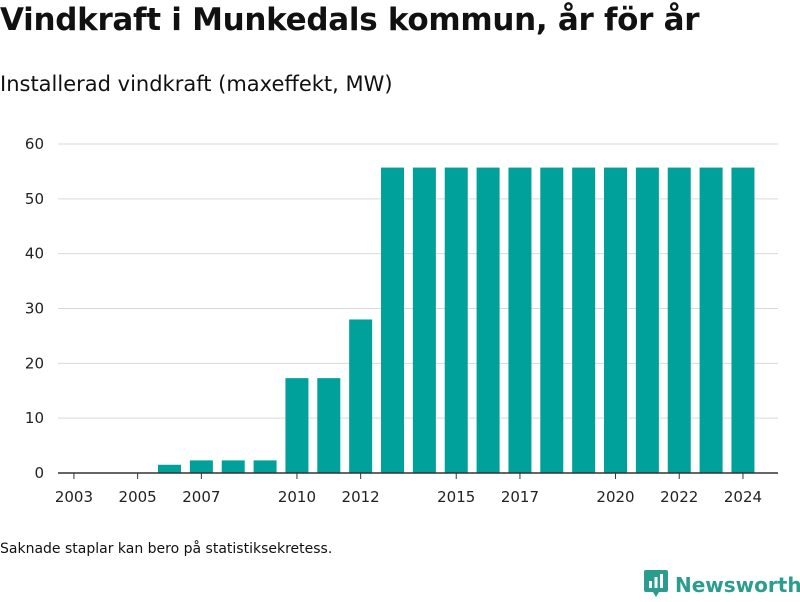  Describe the element at coordinates (170, 468) in the screenshot. I see `bar-2006` at that location.